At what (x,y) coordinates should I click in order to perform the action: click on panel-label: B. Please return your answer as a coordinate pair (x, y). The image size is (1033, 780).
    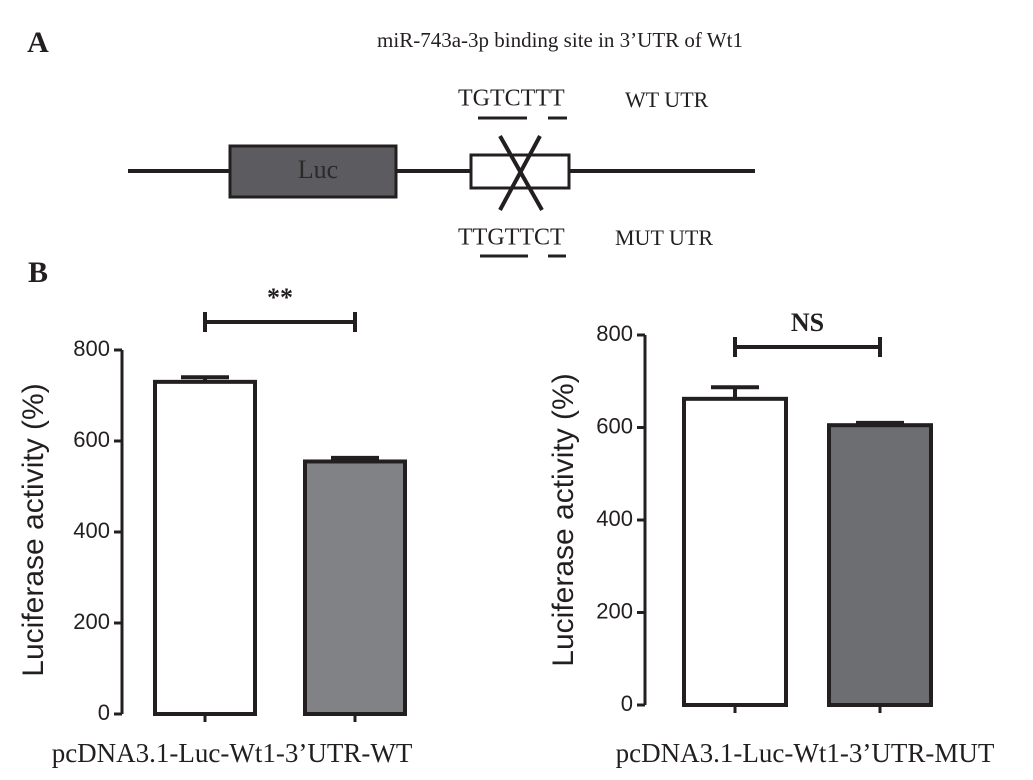
    Looking at the image, I should click on (38, 272).